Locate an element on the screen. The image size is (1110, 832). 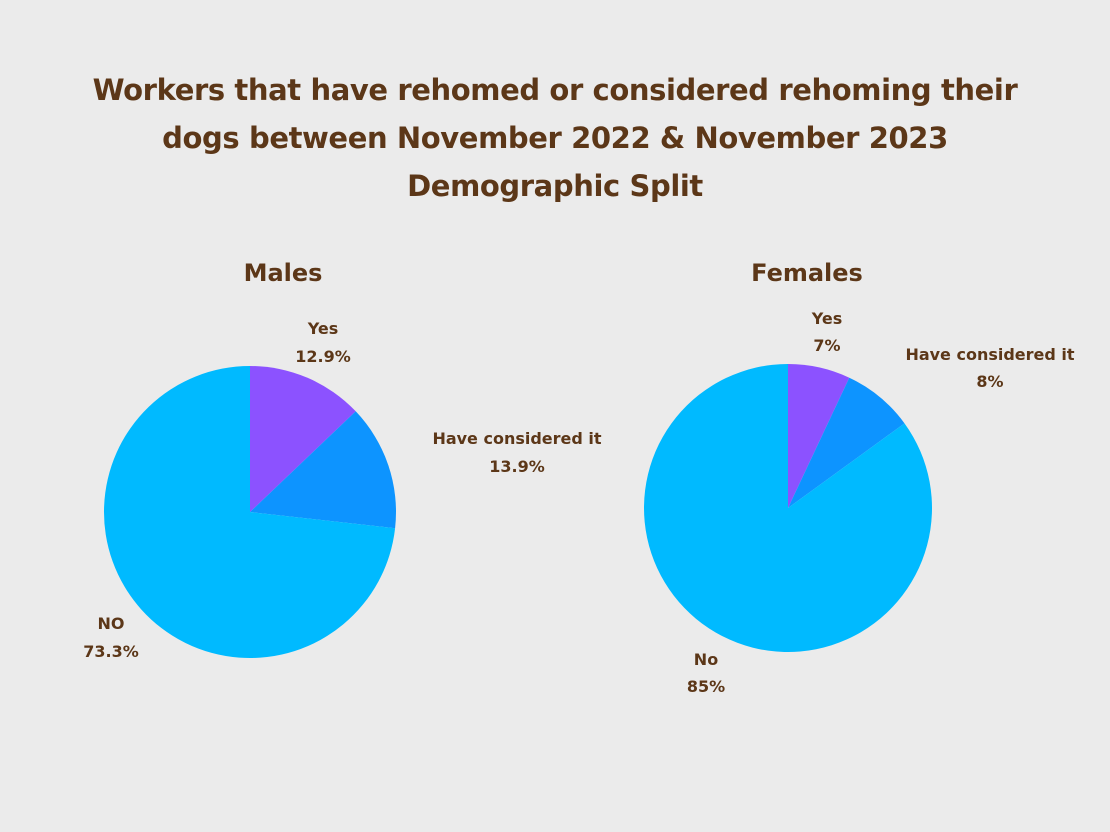
pie-slice-males-have-considered-it is located at coordinates (323, 470).